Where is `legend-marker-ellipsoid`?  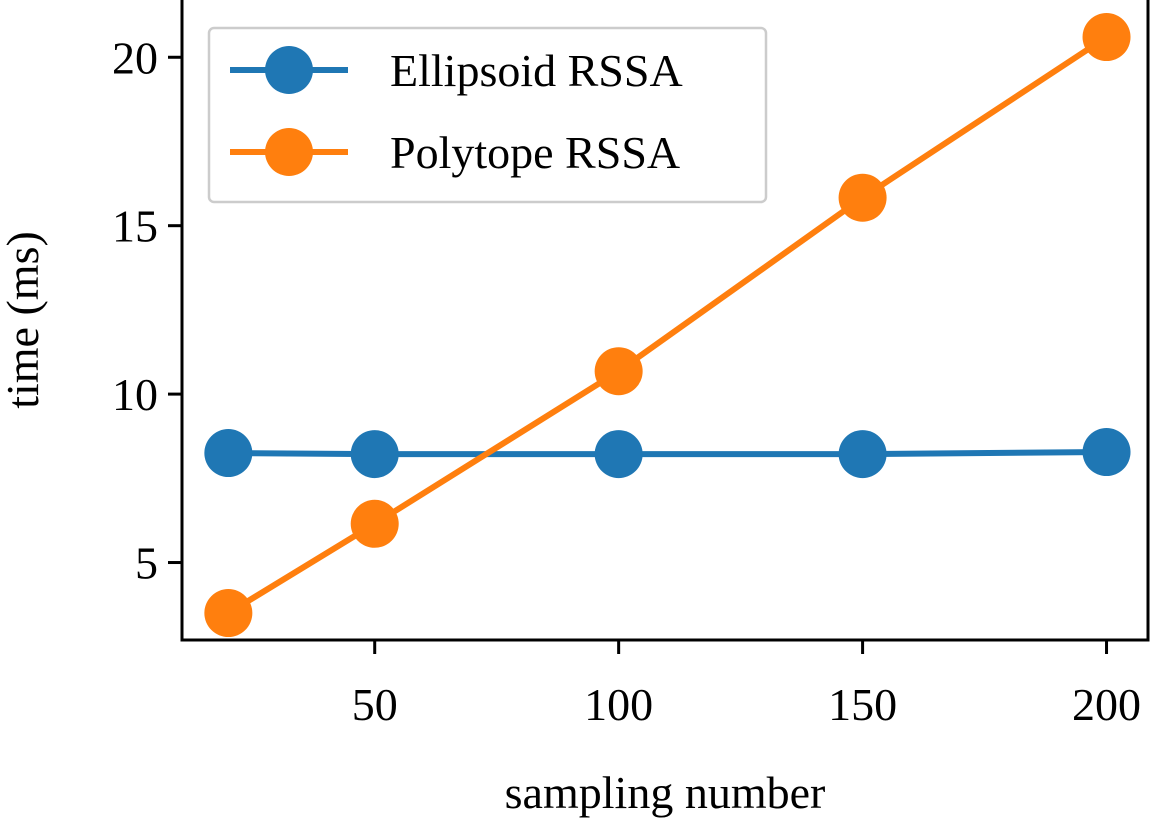 legend-marker-ellipsoid is located at coordinates (289, 70).